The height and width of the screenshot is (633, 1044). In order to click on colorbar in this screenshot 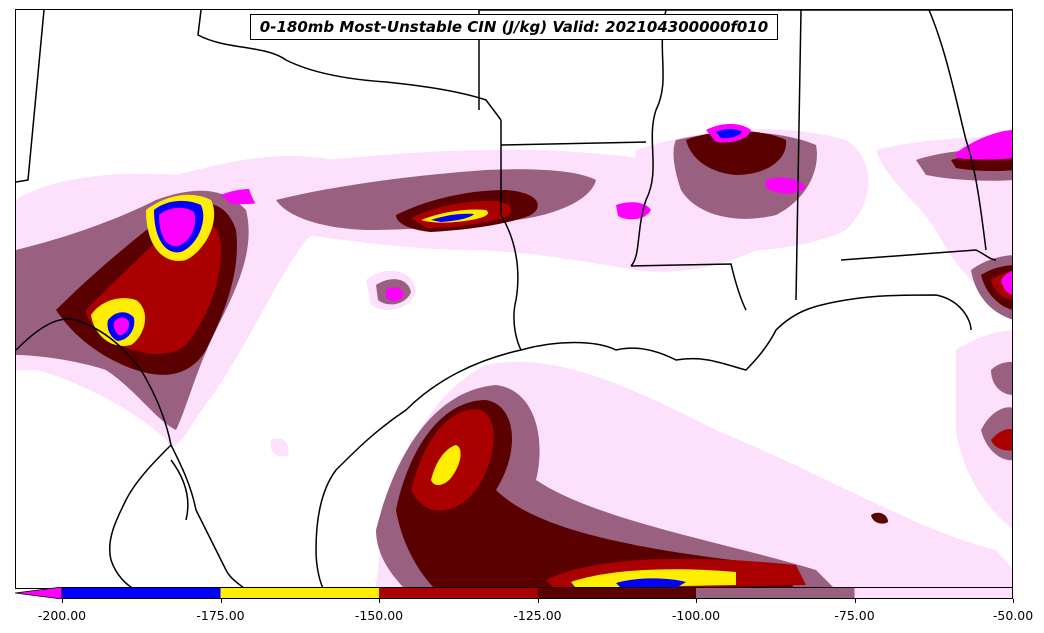, I will do `click(514, 593)`.